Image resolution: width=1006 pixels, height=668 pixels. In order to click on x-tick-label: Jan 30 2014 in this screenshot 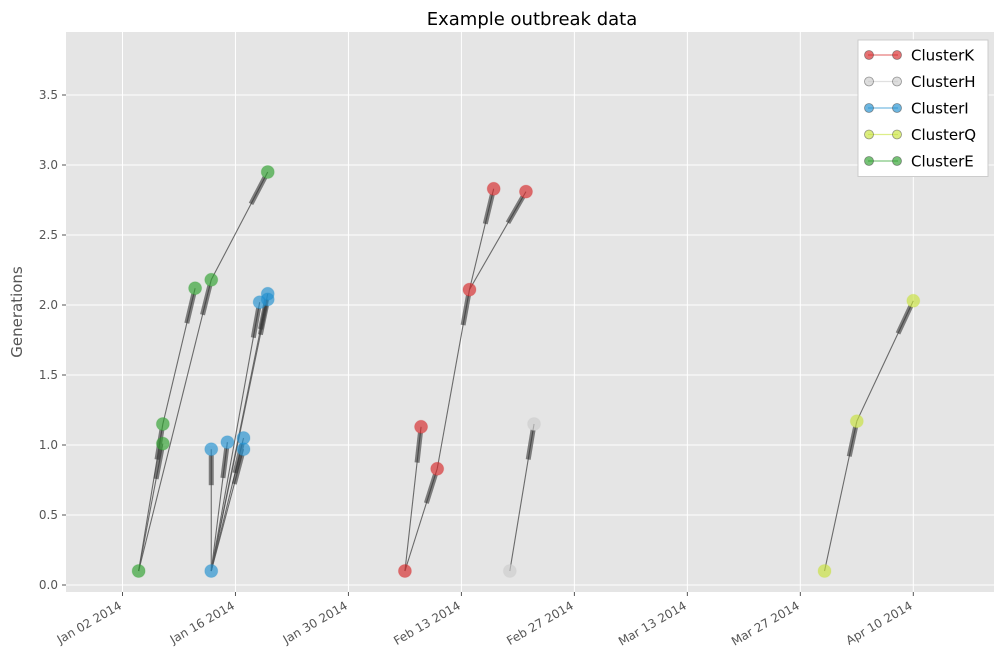, I will do `click(315, 622)`.